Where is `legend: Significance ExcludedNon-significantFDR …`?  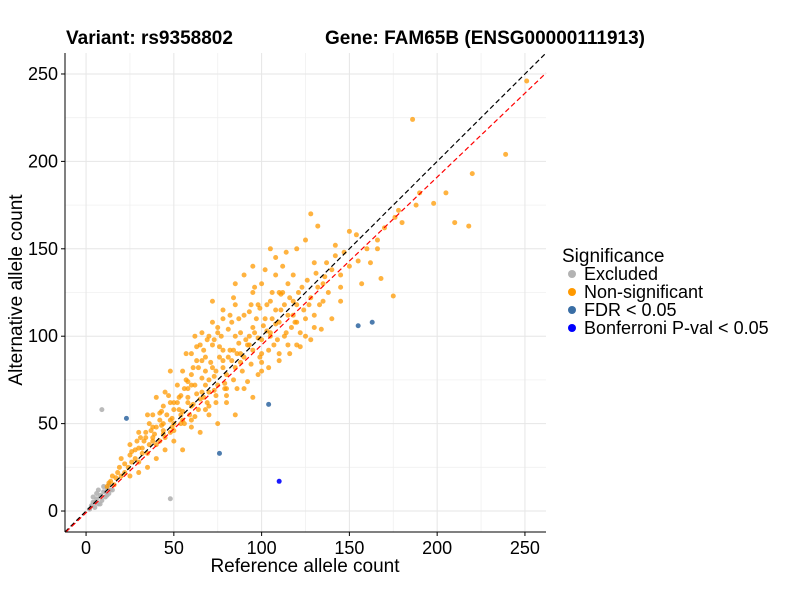
legend: Significance ExcludedNon-significantFDR … is located at coordinates (665, 292).